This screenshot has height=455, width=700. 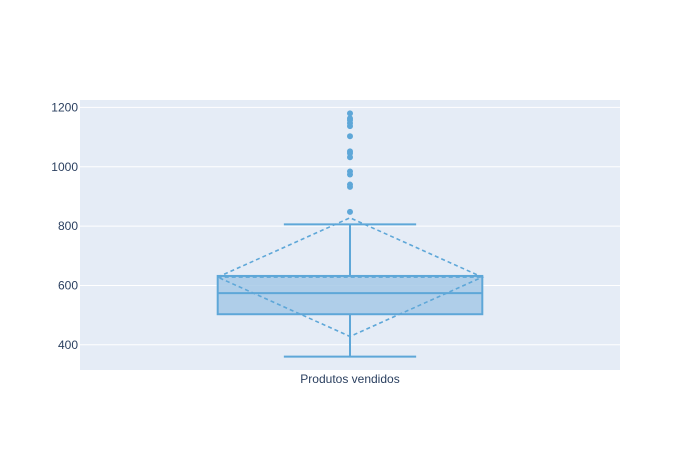 I want to click on y-tick-label: 400, so click(x=68, y=345).